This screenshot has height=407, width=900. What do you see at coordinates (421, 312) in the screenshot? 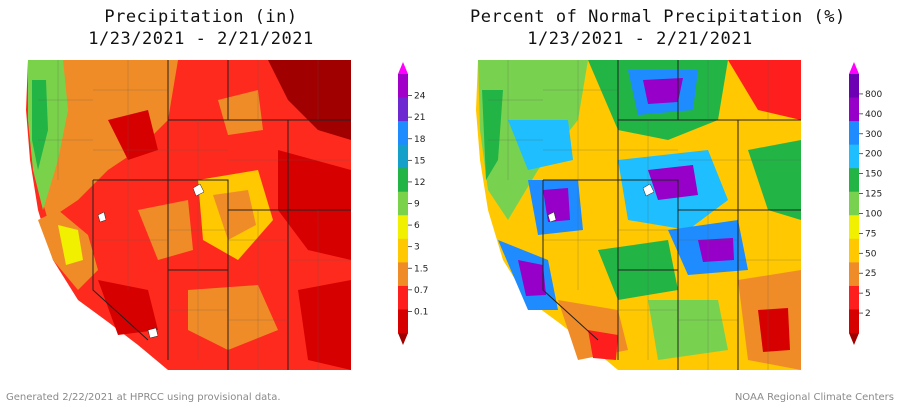
I see `precip-legend-tick-label: 0.1` at bounding box center [421, 312].